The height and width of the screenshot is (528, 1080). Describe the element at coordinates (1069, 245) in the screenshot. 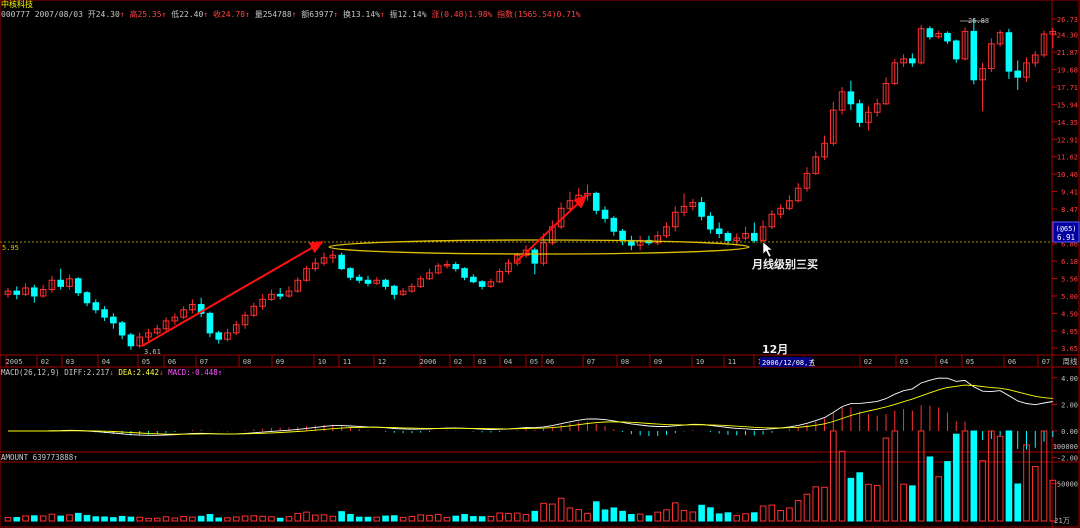

I see `price-tick-label: 6.86` at that location.